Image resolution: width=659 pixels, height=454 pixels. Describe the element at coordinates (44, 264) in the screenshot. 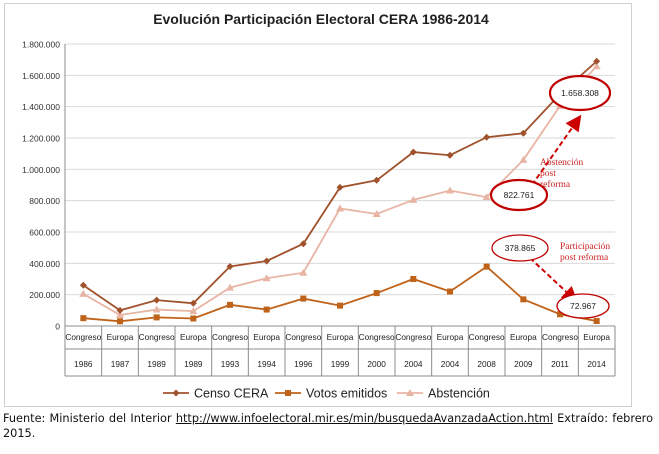

I see `y-tick-label: 400.000` at that location.